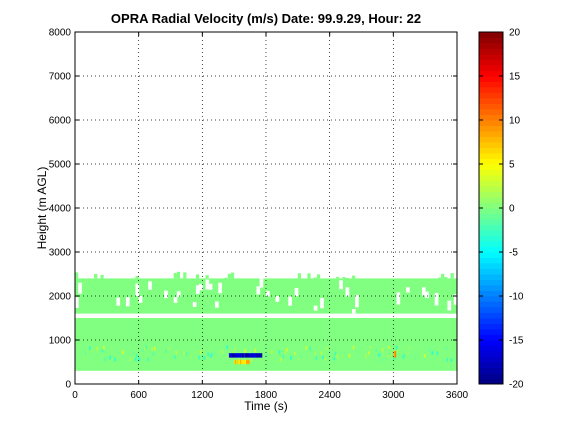 This screenshot has height=432, width=576. Describe the element at coordinates (60, 77) in the screenshot. I see `y-tick-label: 7000` at that location.